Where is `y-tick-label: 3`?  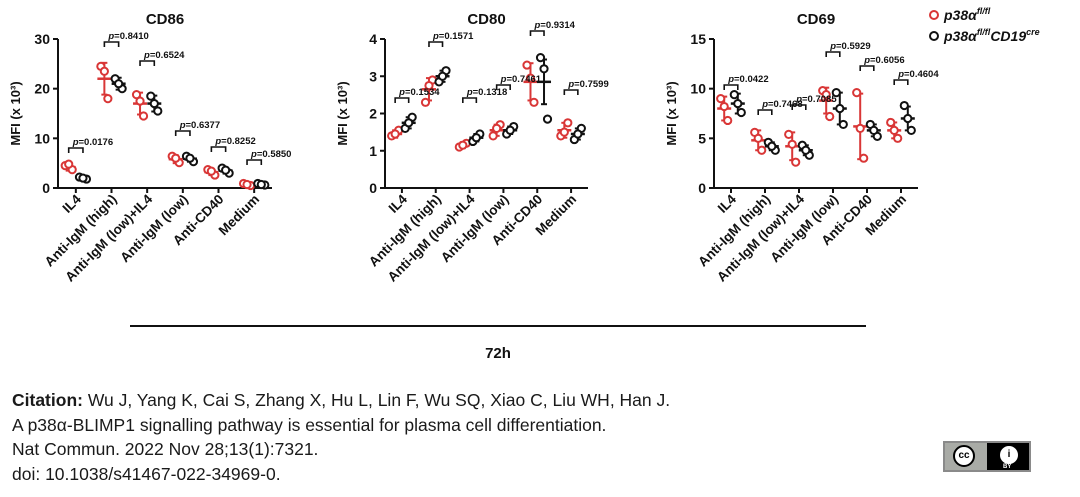
y-tick-label: 3 is located at coordinates (373, 76).